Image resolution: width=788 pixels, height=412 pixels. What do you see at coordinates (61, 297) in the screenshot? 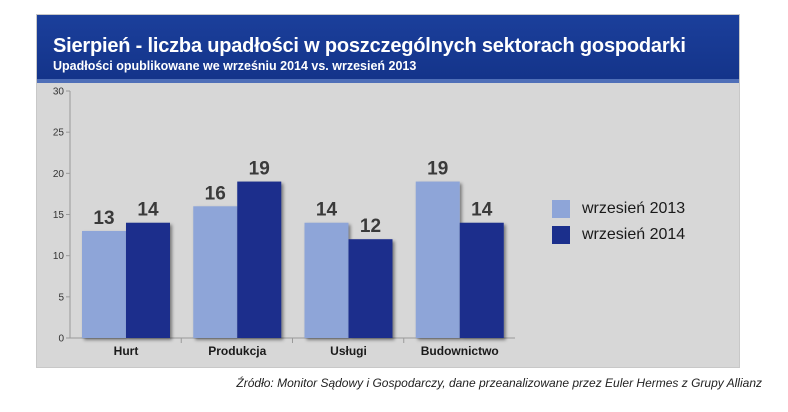
I see `y-tick-label: 5` at bounding box center [61, 297].